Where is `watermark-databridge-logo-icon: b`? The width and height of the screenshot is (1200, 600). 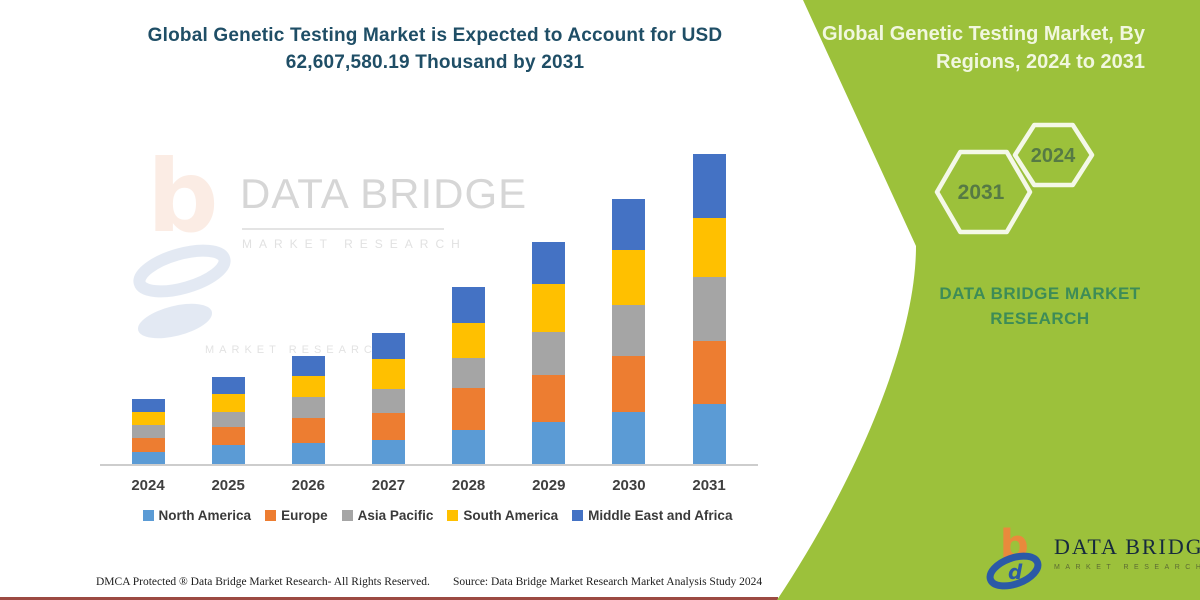
watermark-databridge-logo-icon: b is located at coordinates (182, 241).